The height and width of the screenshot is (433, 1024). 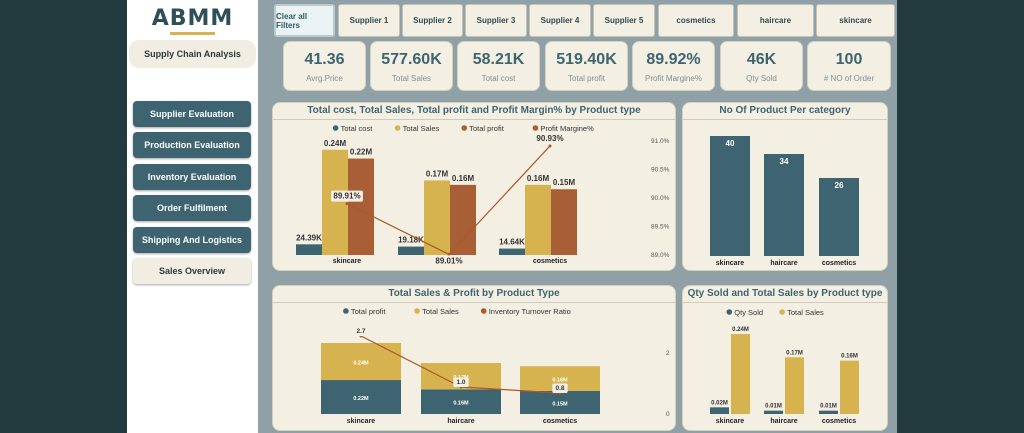 I want to click on data-label: 0.01M, so click(x=828, y=407).